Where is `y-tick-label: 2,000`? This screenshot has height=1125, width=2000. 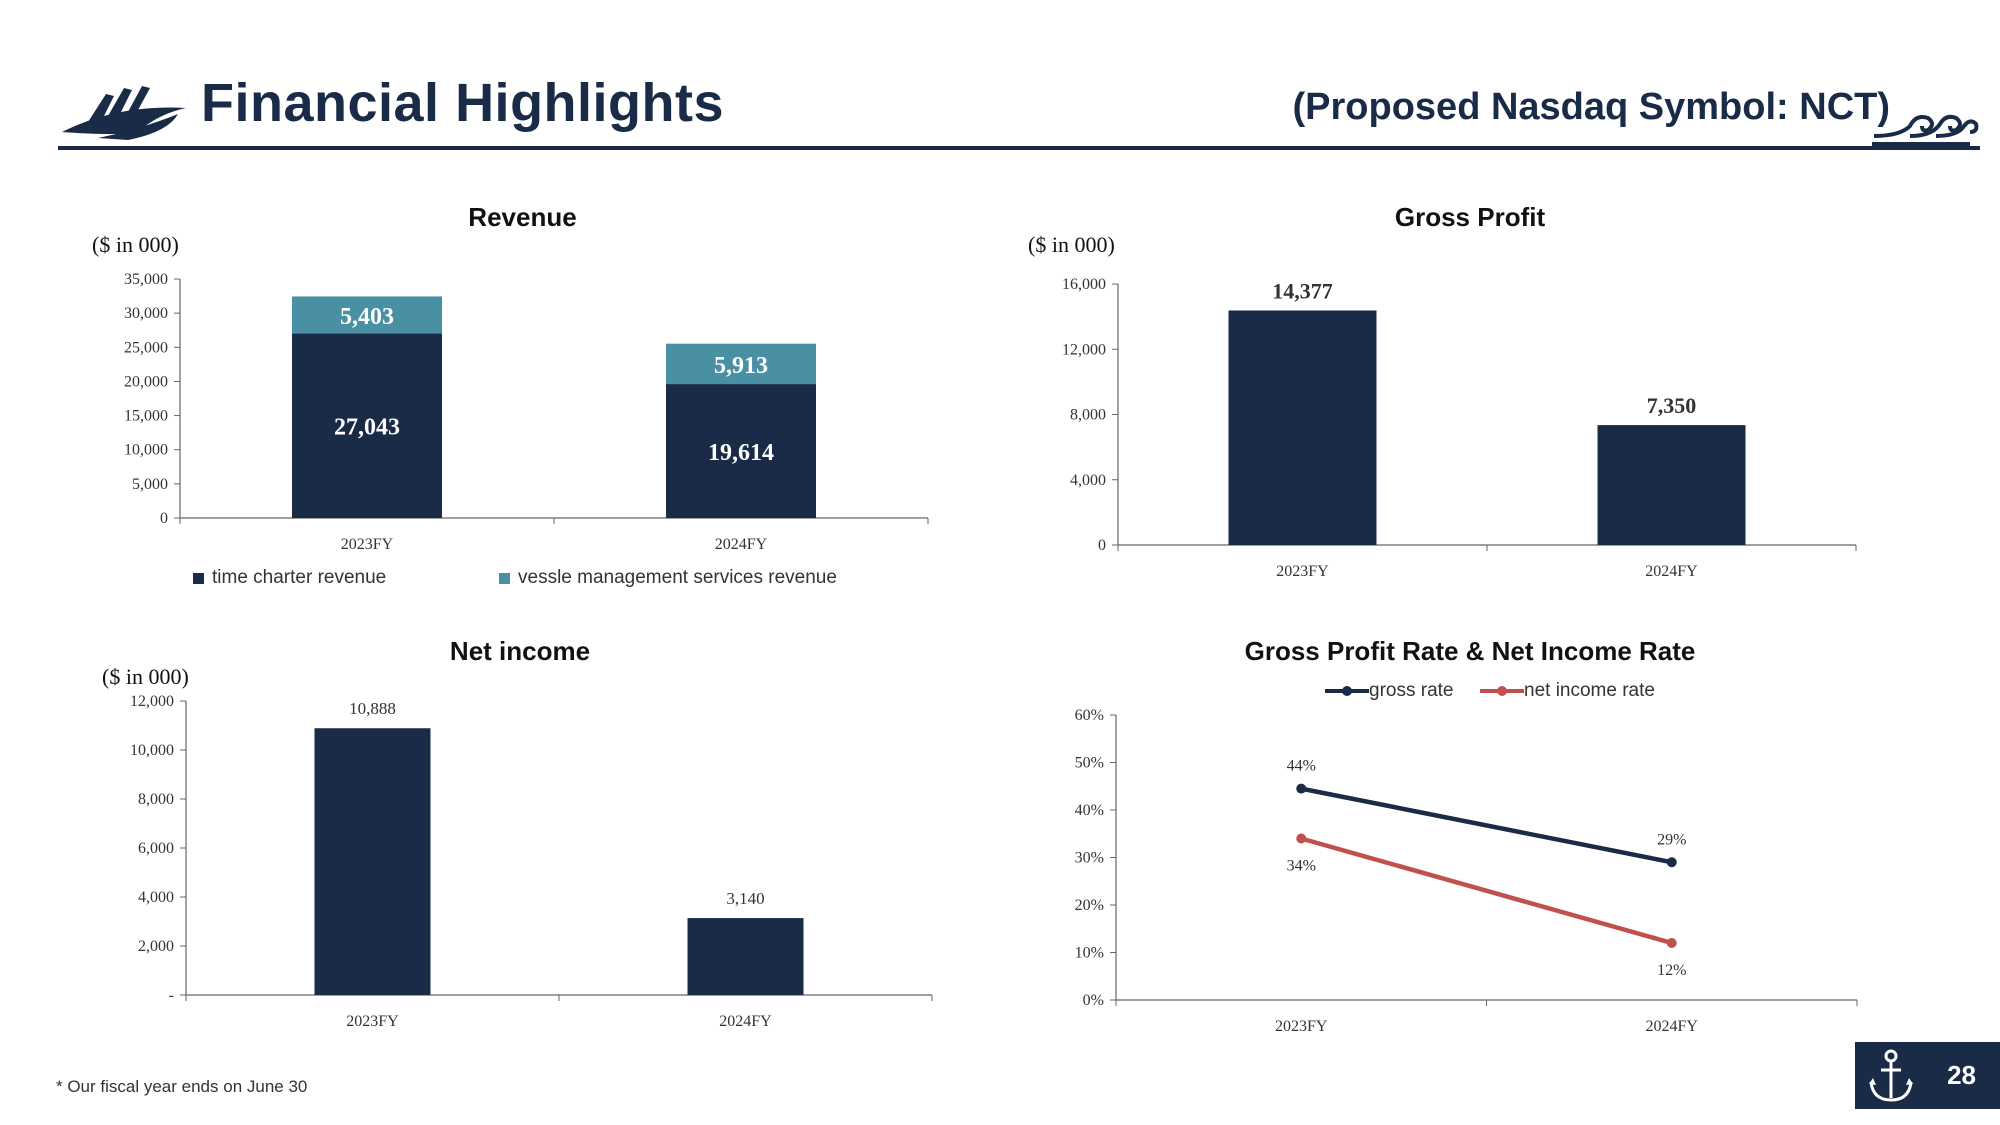
y-tick-label: 2,000 is located at coordinates (156, 946).